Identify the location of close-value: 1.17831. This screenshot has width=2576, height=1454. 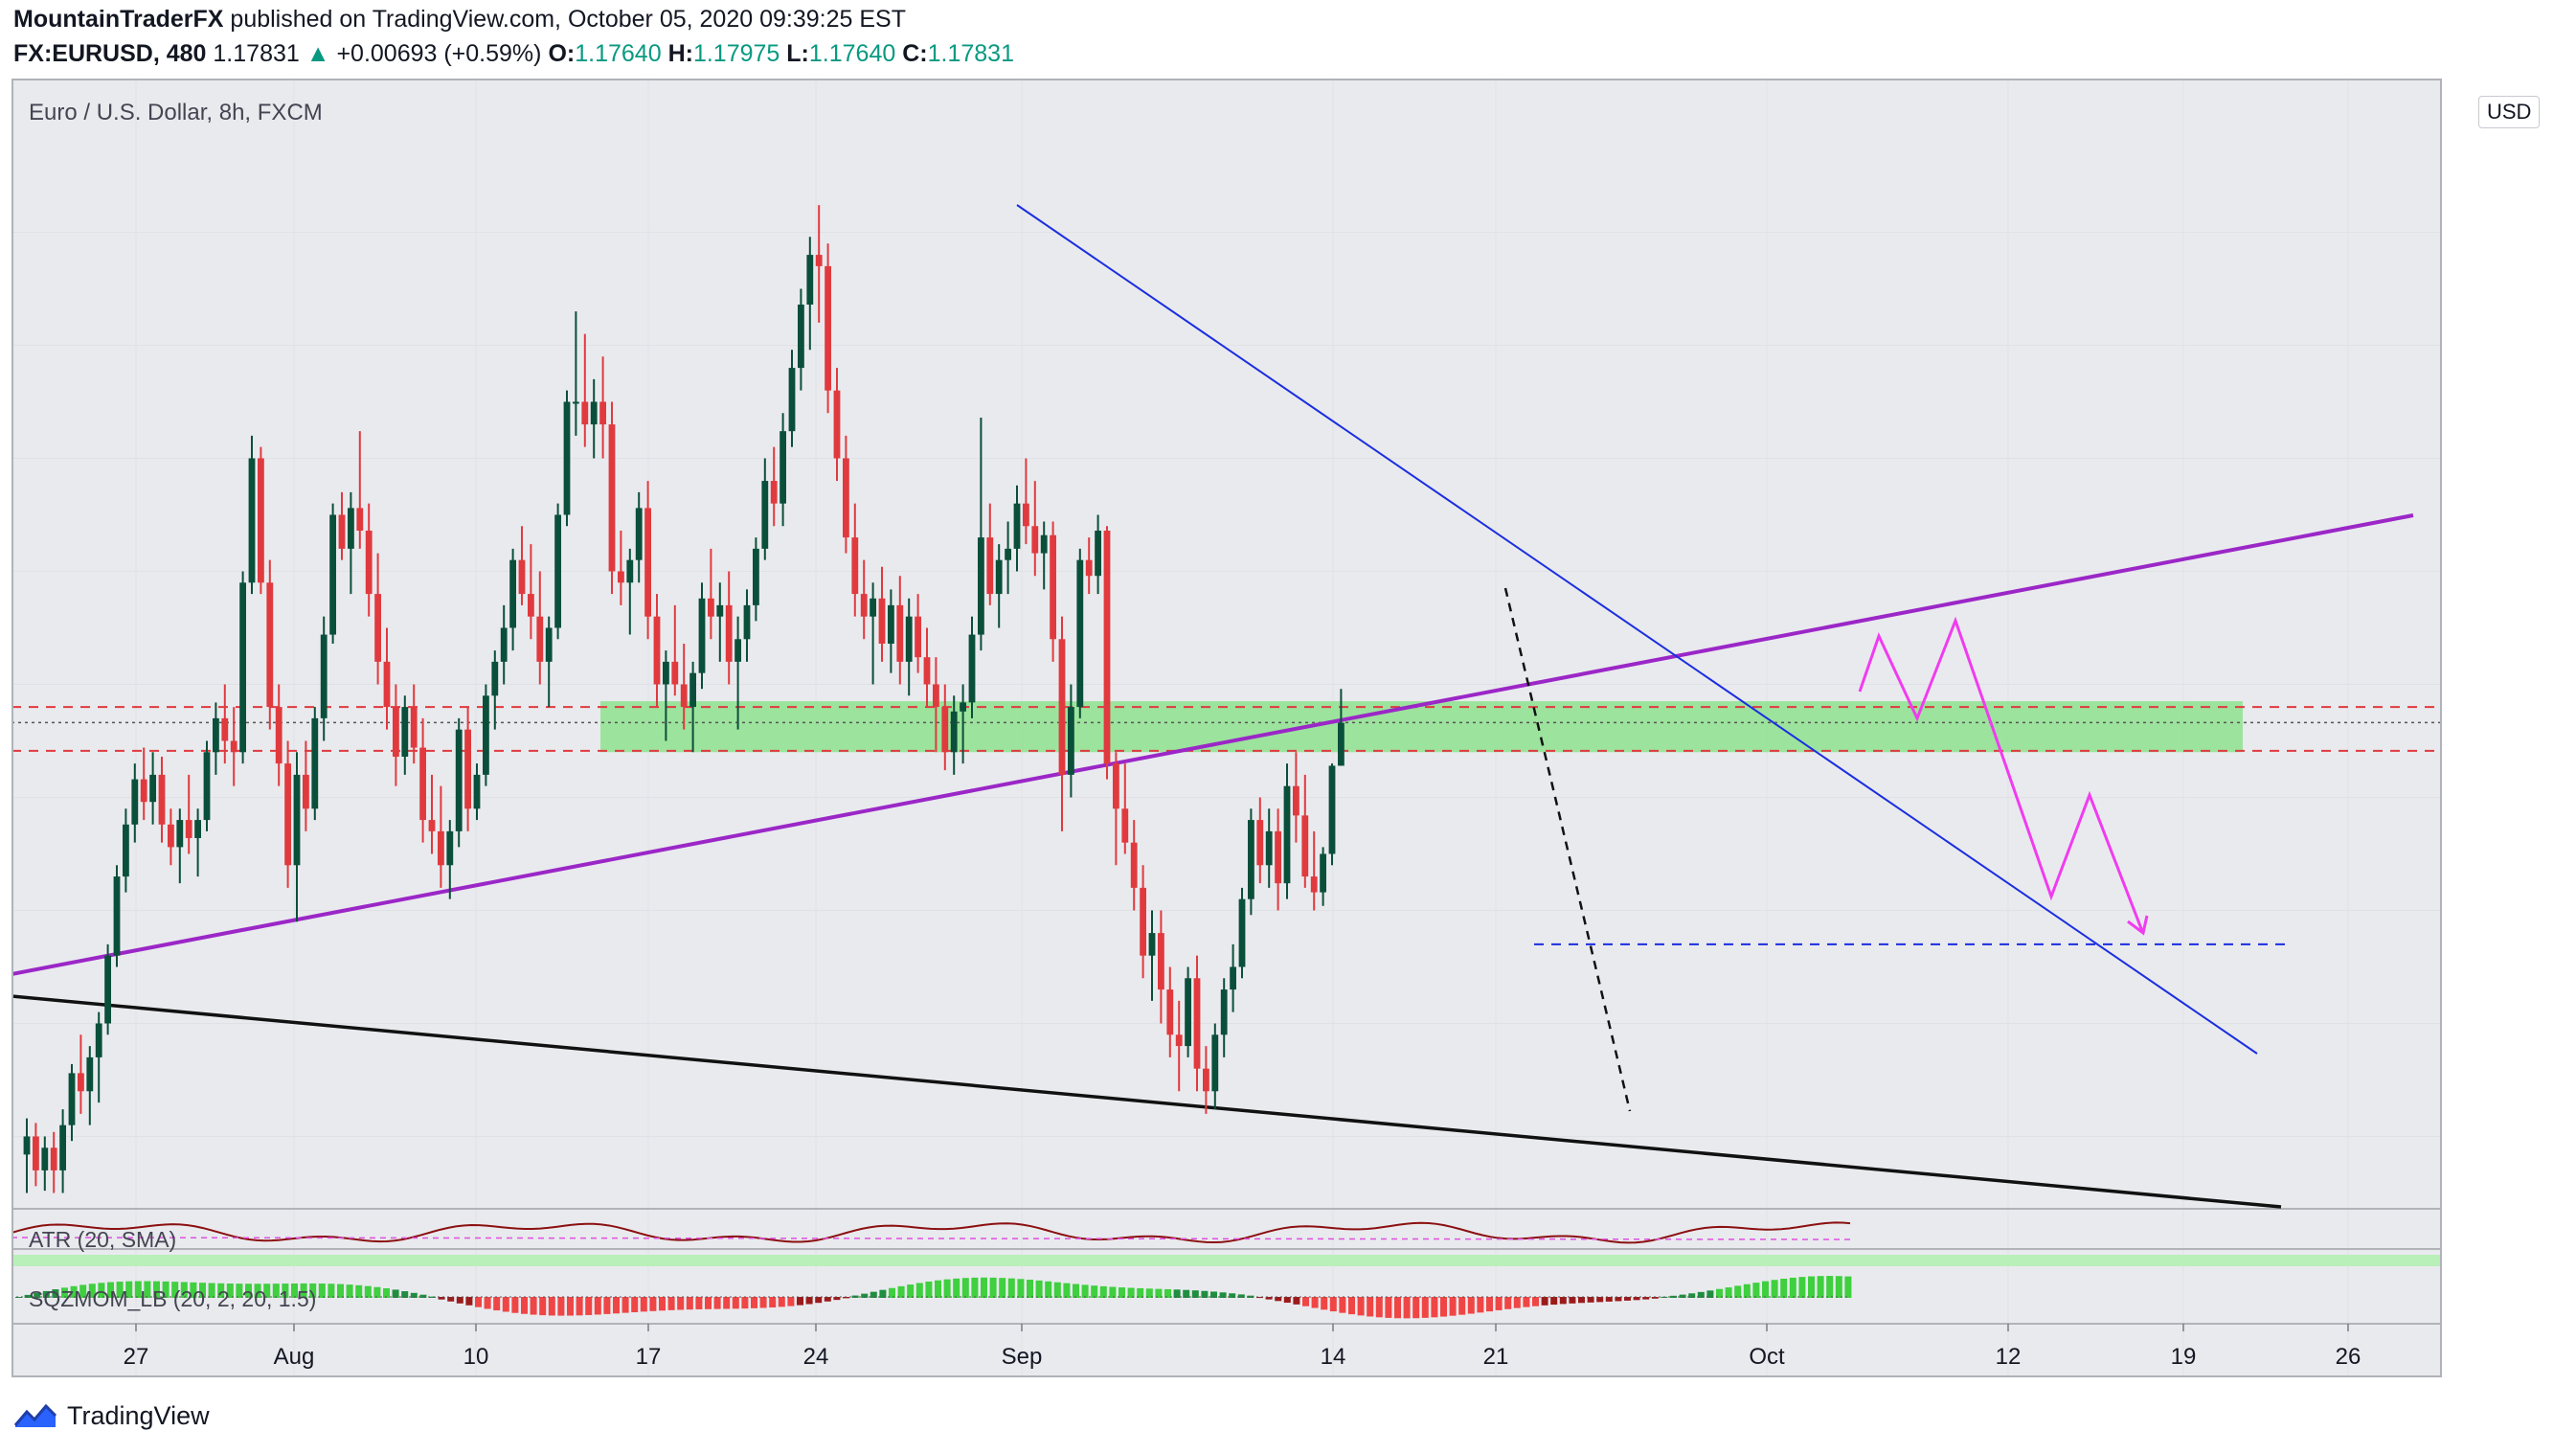
(970, 53).